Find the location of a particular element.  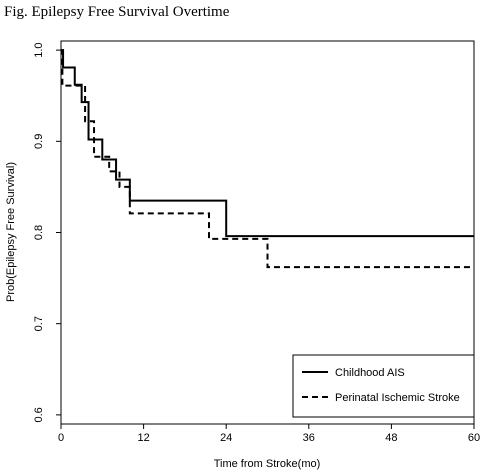

x-tick-label: 0 is located at coordinates (61, 438).